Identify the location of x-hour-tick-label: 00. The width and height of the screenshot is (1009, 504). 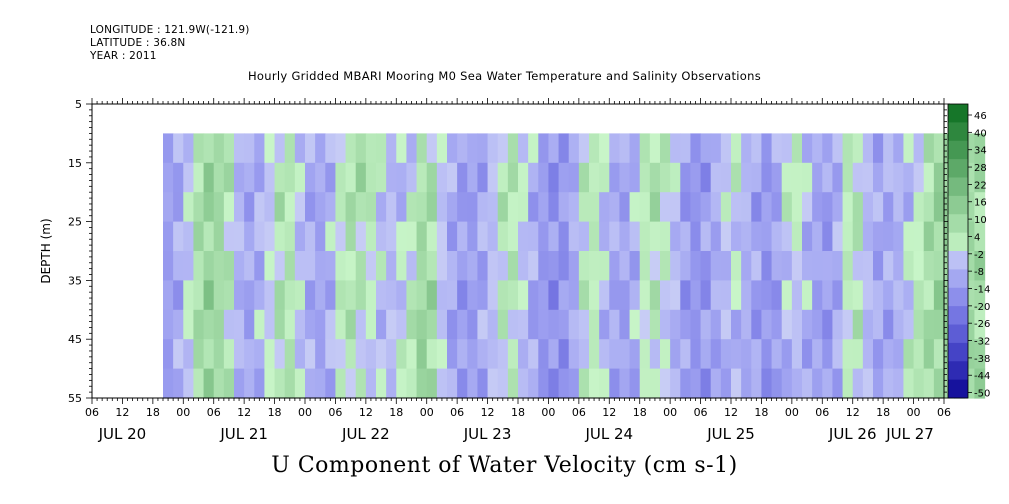
(548, 412).